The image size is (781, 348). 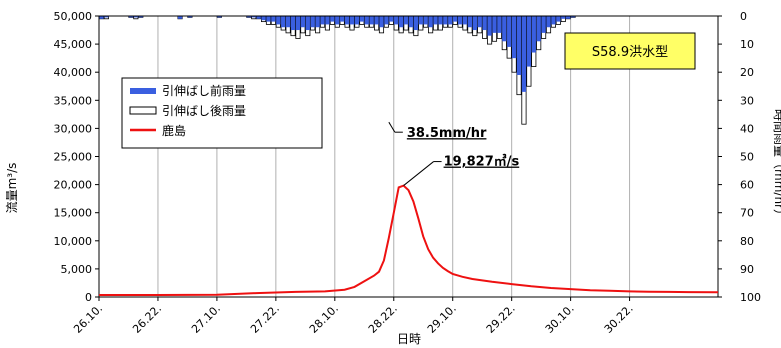 I want to click on y-left-tick-label: 0, so click(x=88, y=297).